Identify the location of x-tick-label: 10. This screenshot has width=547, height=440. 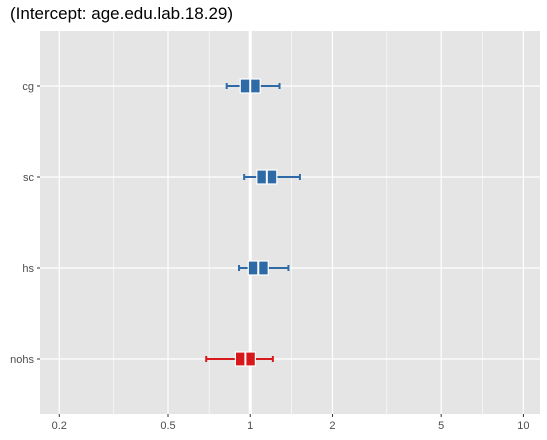
(523, 426).